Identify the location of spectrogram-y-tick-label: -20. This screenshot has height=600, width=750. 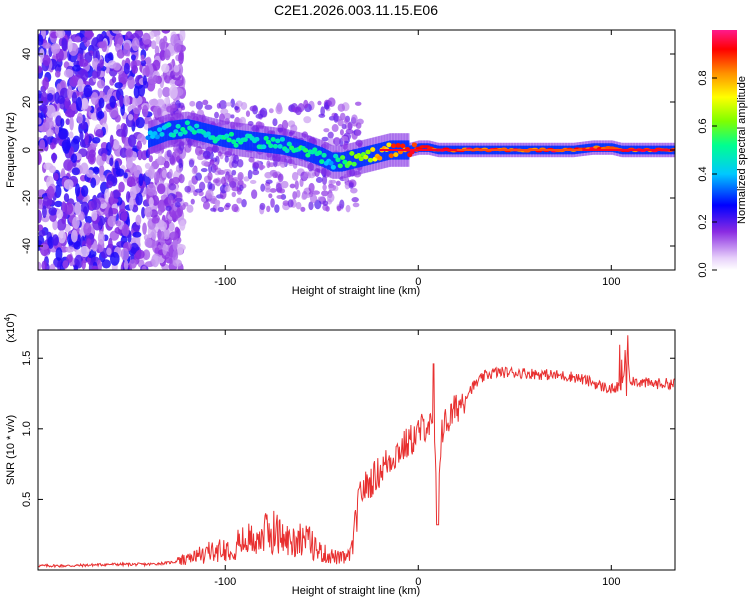
(27, 198).